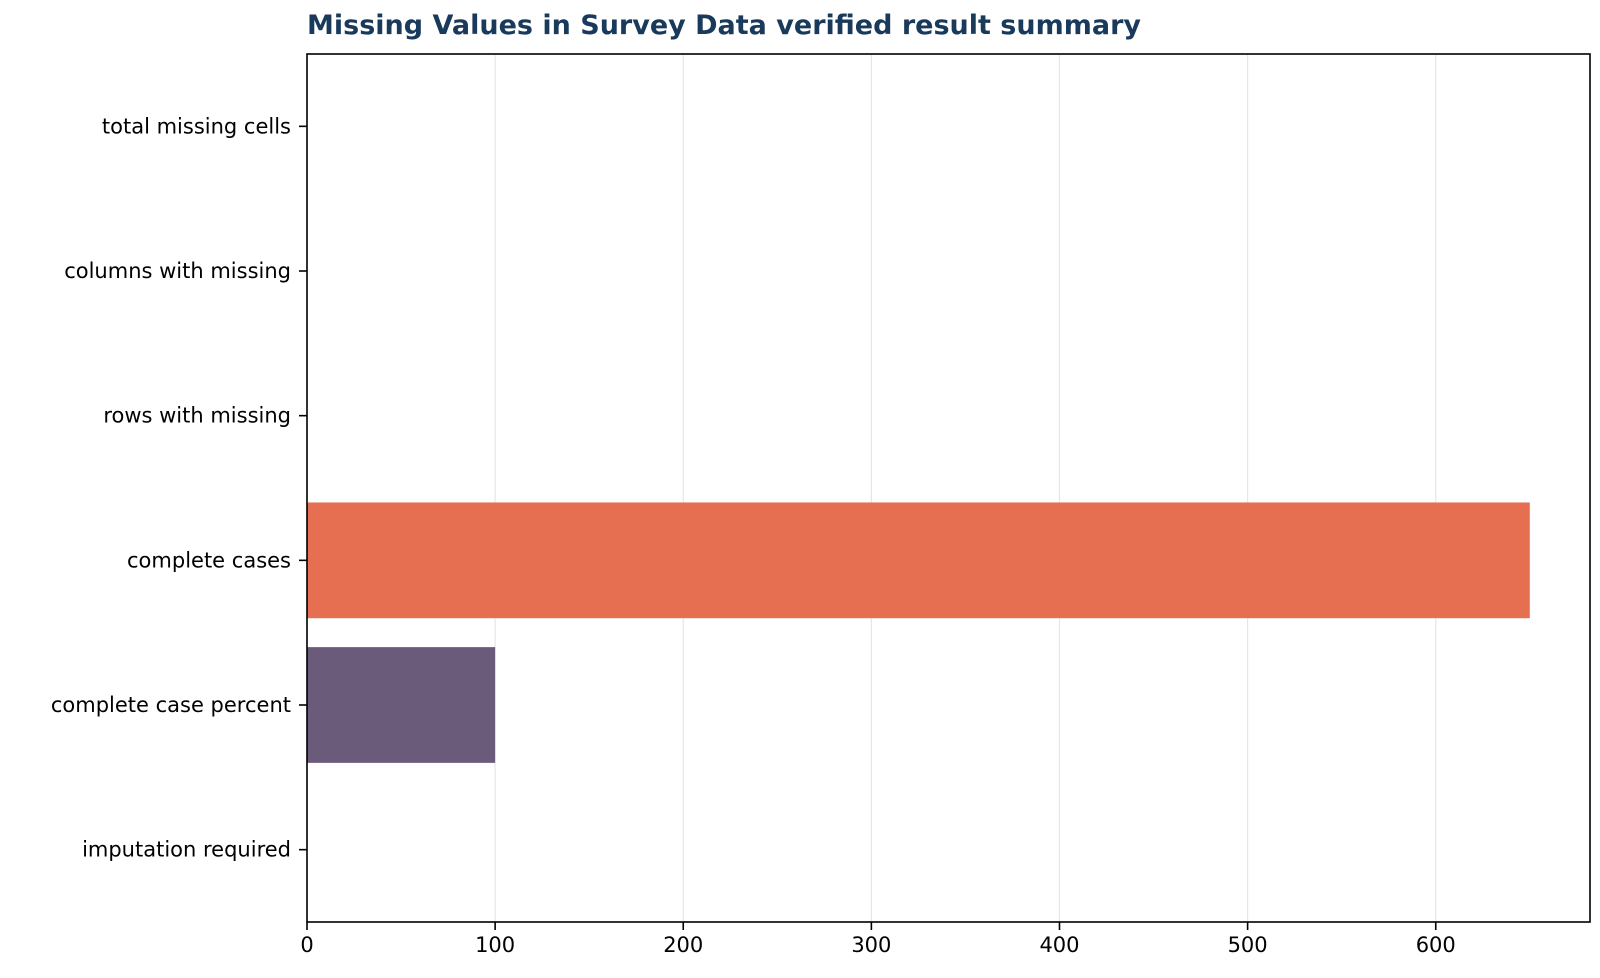 The height and width of the screenshot is (978, 1600). What do you see at coordinates (177, 271) in the screenshot?
I see `y-tick-label: columns with missing` at bounding box center [177, 271].